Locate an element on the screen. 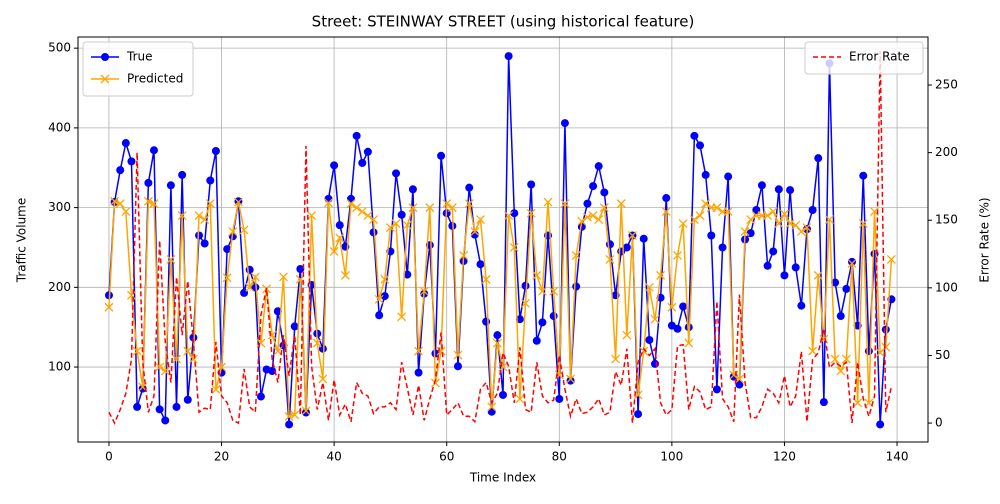 This screenshot has width=1000, height=504. y-tick-label: 200 is located at coordinates (59, 287).